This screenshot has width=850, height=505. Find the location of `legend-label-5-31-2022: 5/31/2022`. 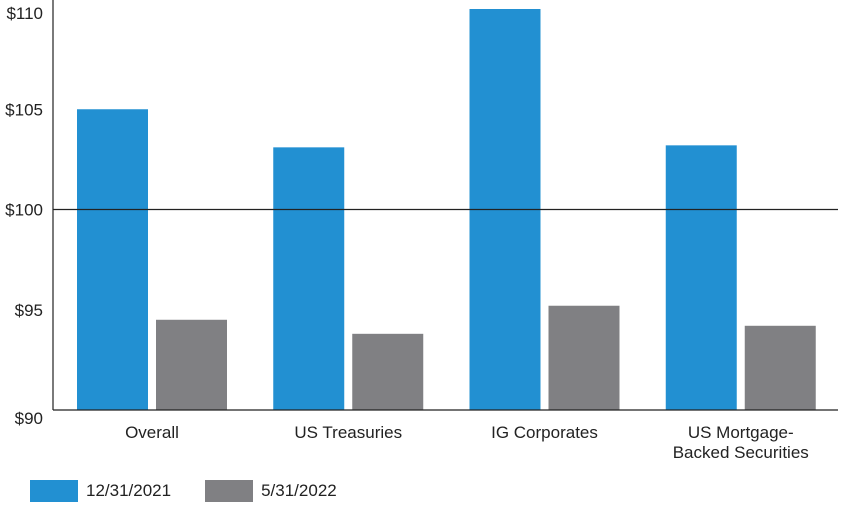

legend-label-5-31-2022: 5/31/2022 is located at coordinates (299, 490).